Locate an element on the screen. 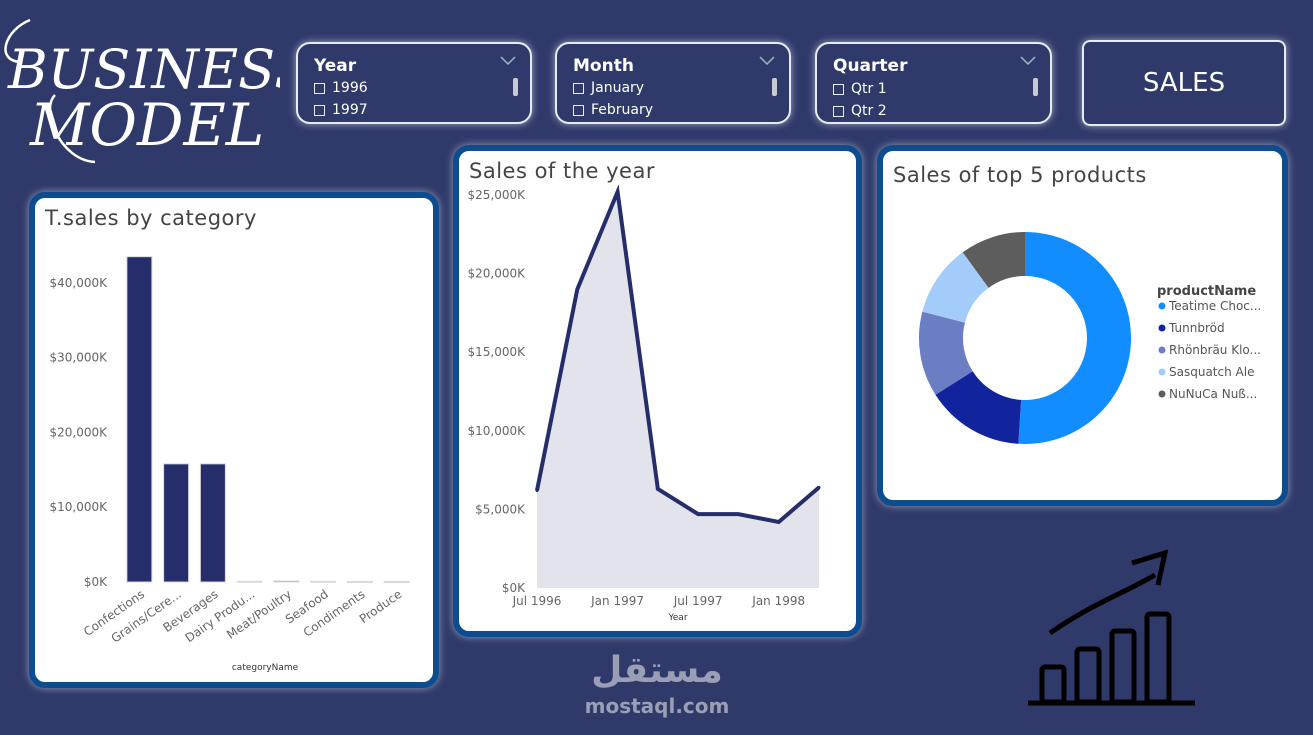 This screenshot has width=1313, height=735. chart-title: T.sales by category is located at coordinates (151, 218).